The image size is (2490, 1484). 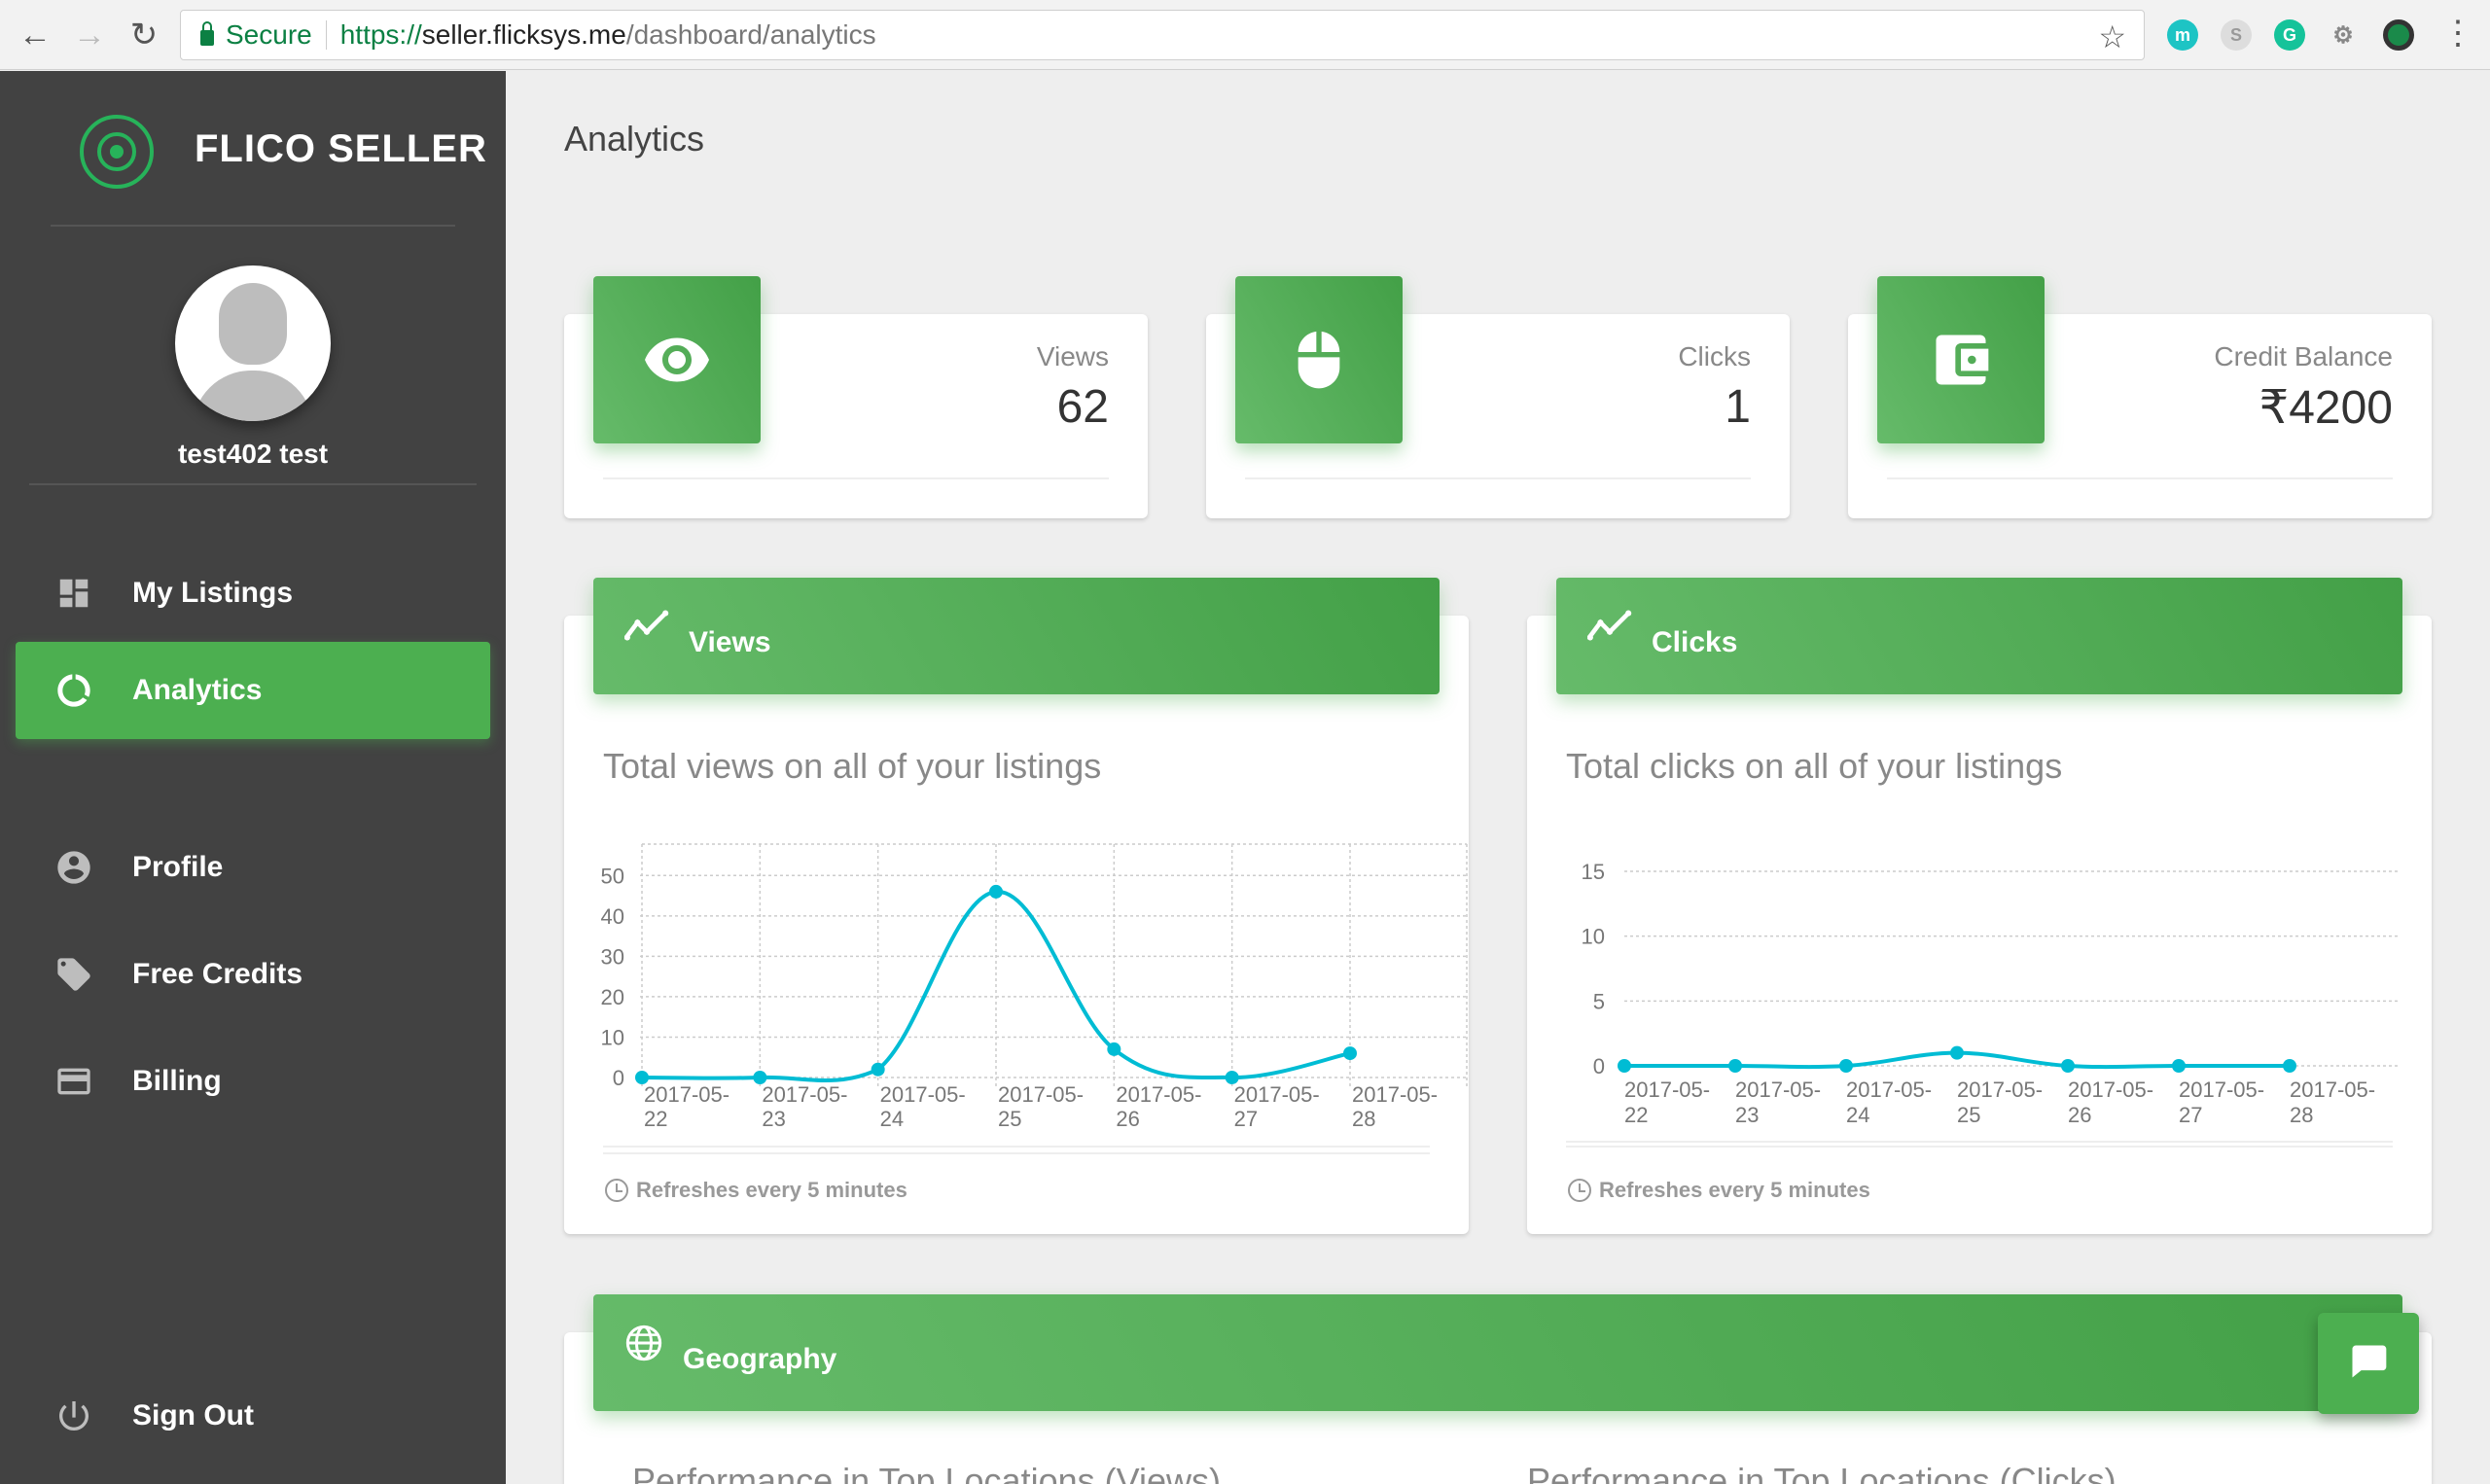 I want to click on y-tick-label: 15, so click(x=1593, y=872).